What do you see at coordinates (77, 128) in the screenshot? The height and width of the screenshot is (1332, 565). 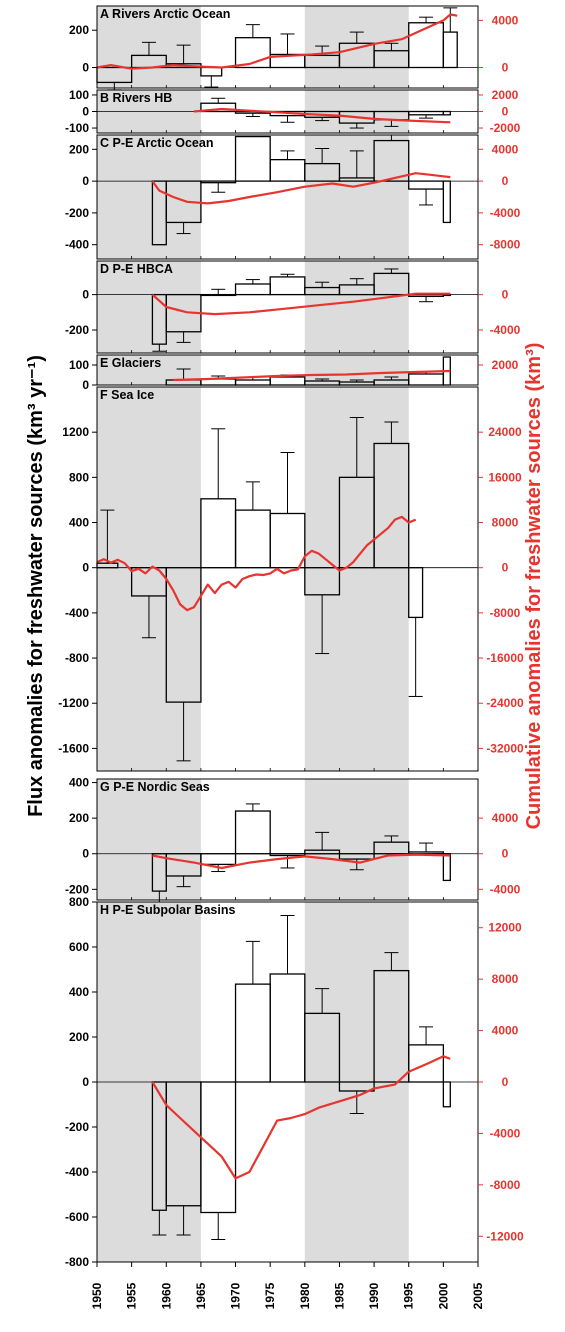 I see `left-tick-label: -100` at bounding box center [77, 128].